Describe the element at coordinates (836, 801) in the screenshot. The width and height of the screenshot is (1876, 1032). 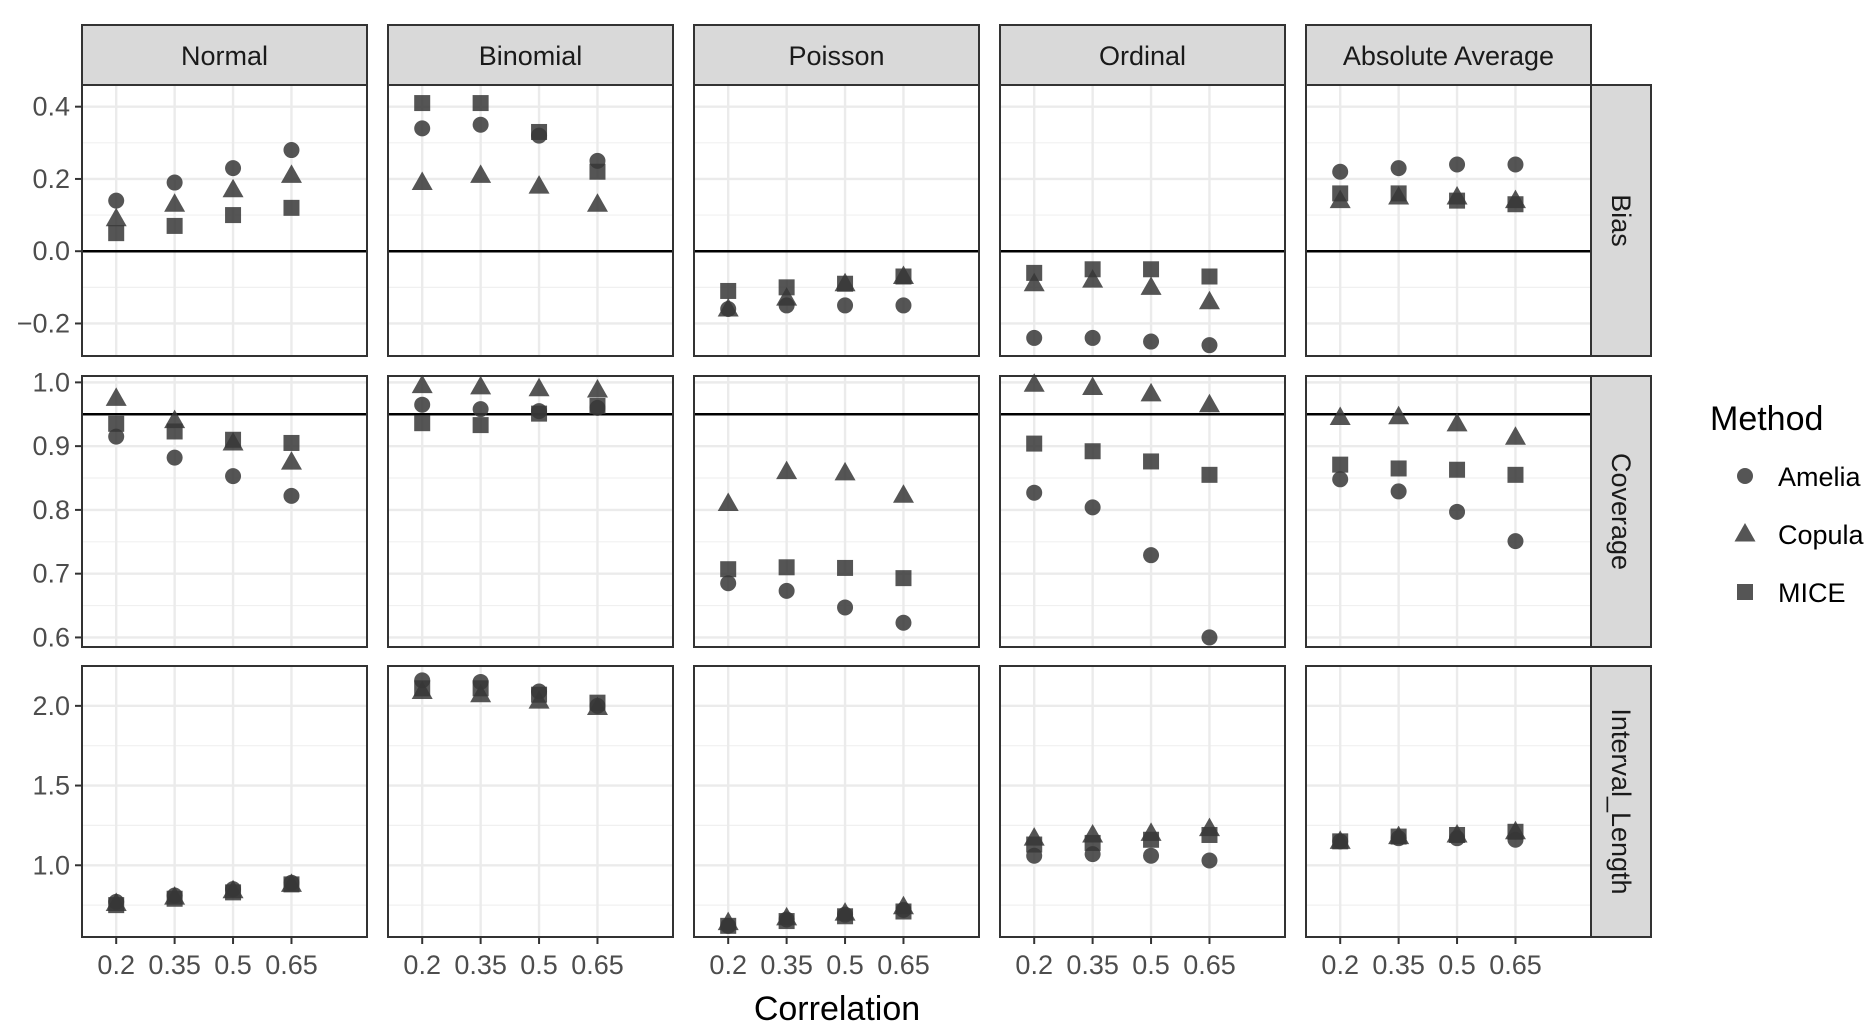
I see `panel-border-interval-length-poisson` at that location.